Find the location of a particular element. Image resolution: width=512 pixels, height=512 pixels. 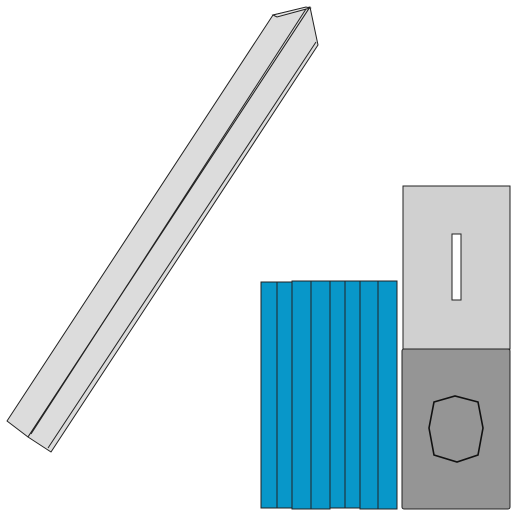

beam-top-cap is located at coordinates (291, 12).